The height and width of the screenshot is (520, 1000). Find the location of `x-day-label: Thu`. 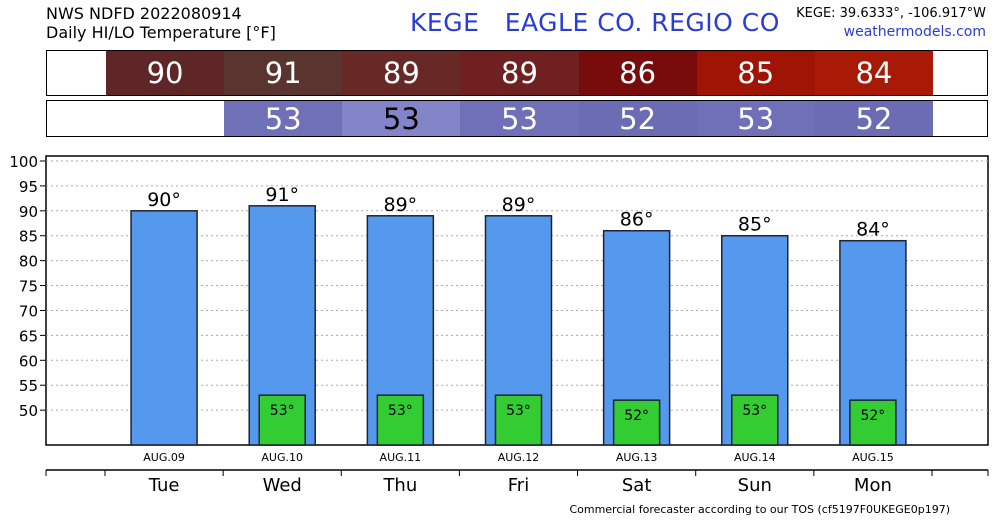

x-day-label: Thu is located at coordinates (399, 485).